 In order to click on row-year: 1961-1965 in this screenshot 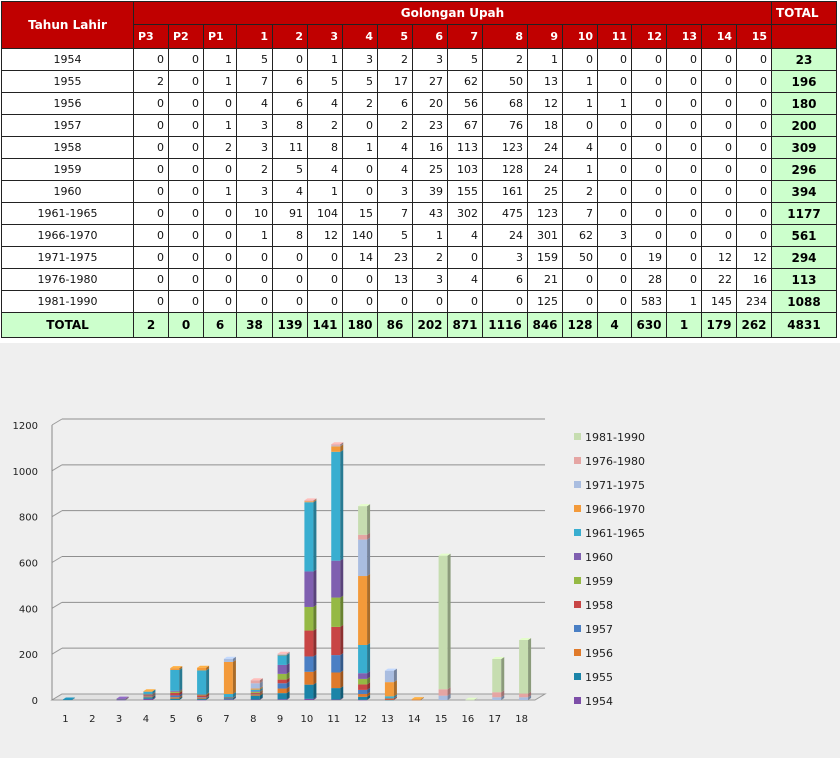, I will do `click(67, 213)`.